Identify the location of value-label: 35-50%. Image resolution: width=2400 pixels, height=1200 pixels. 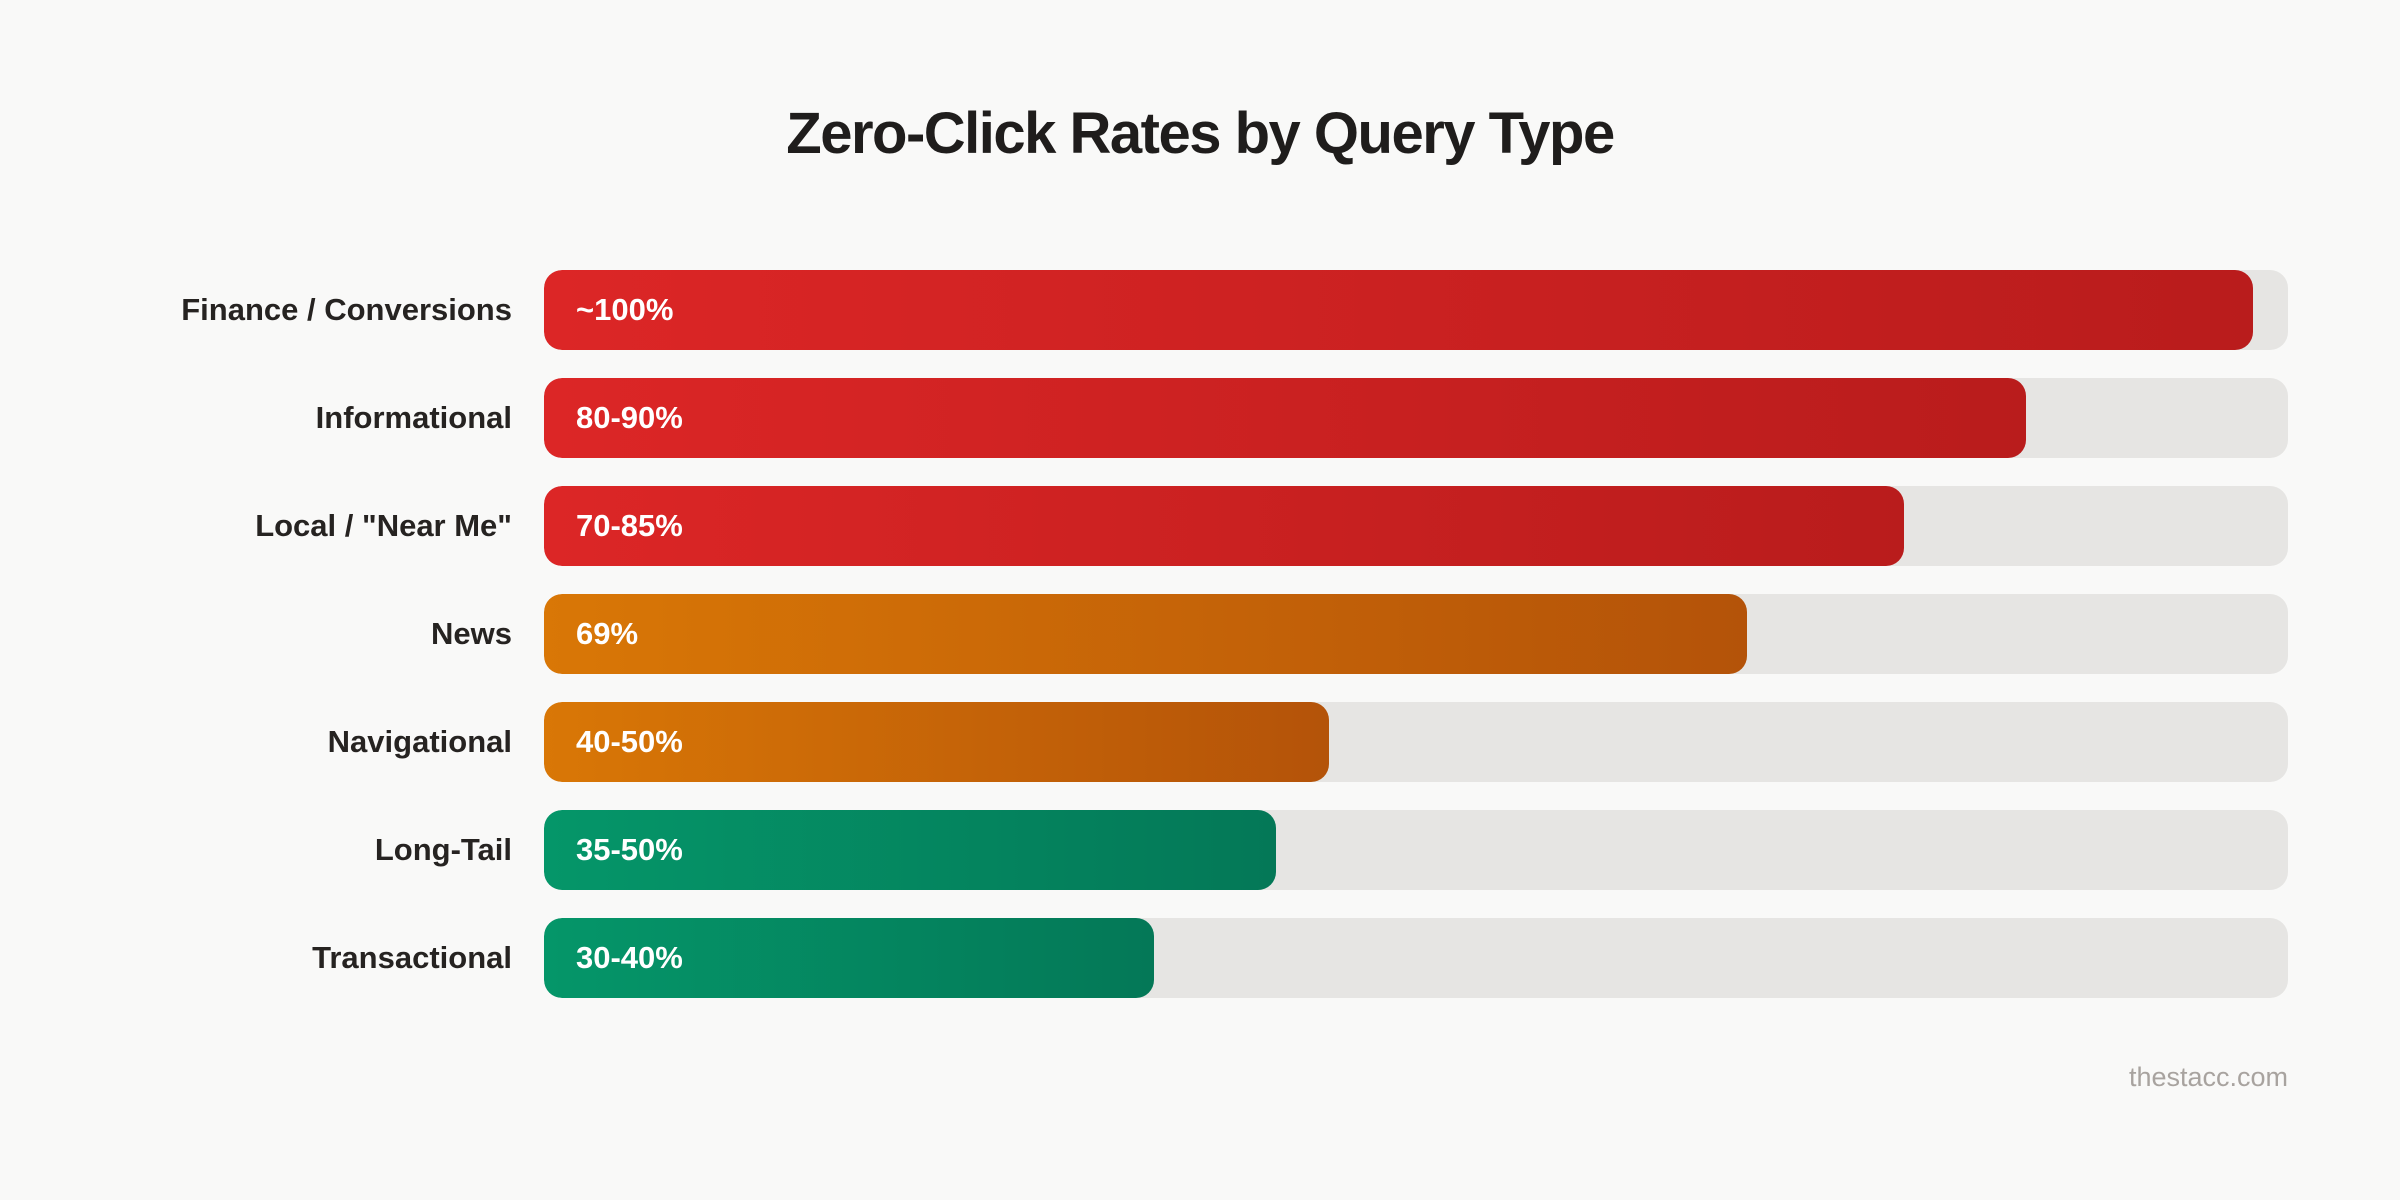
(629, 849).